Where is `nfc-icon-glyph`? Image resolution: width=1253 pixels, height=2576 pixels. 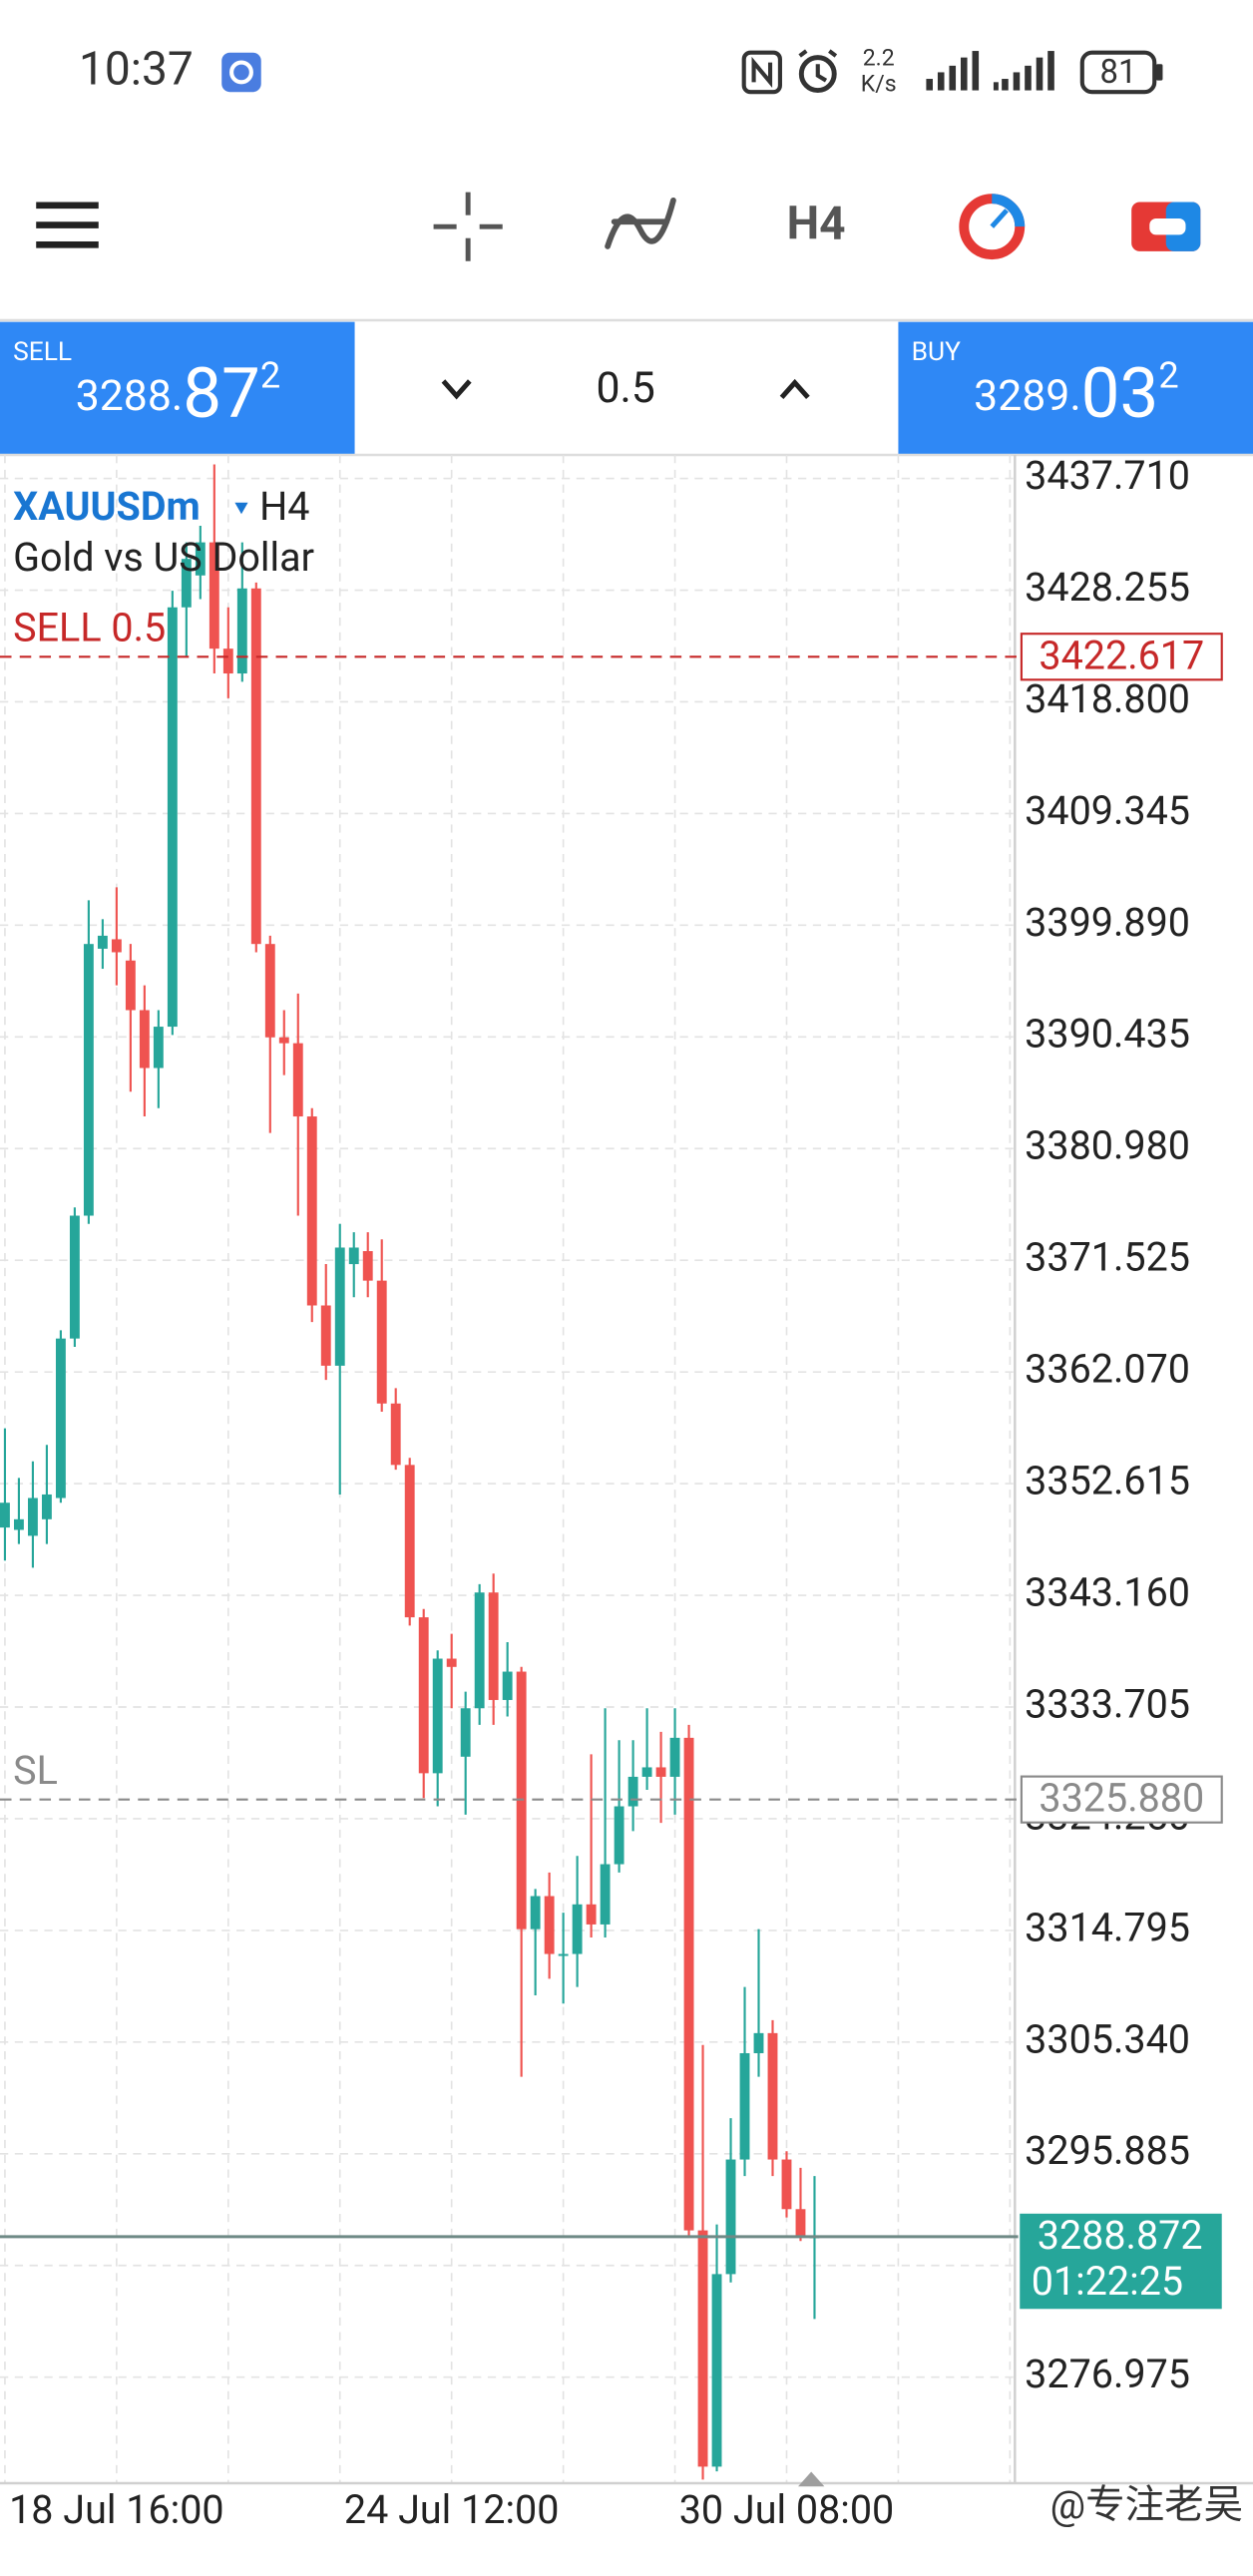
nfc-icon-glyph is located at coordinates (762, 72).